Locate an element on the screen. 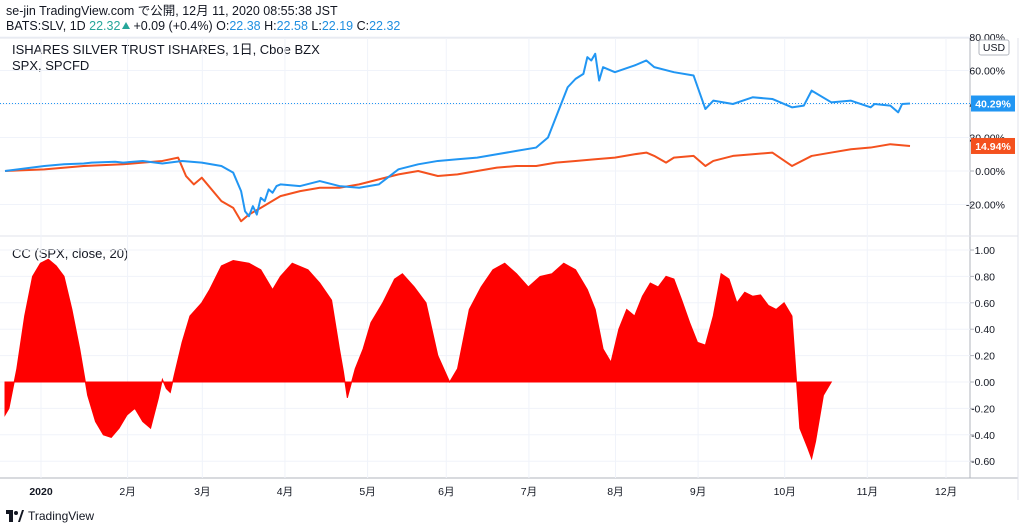  time-tick-label: 7月 is located at coordinates (529, 492).